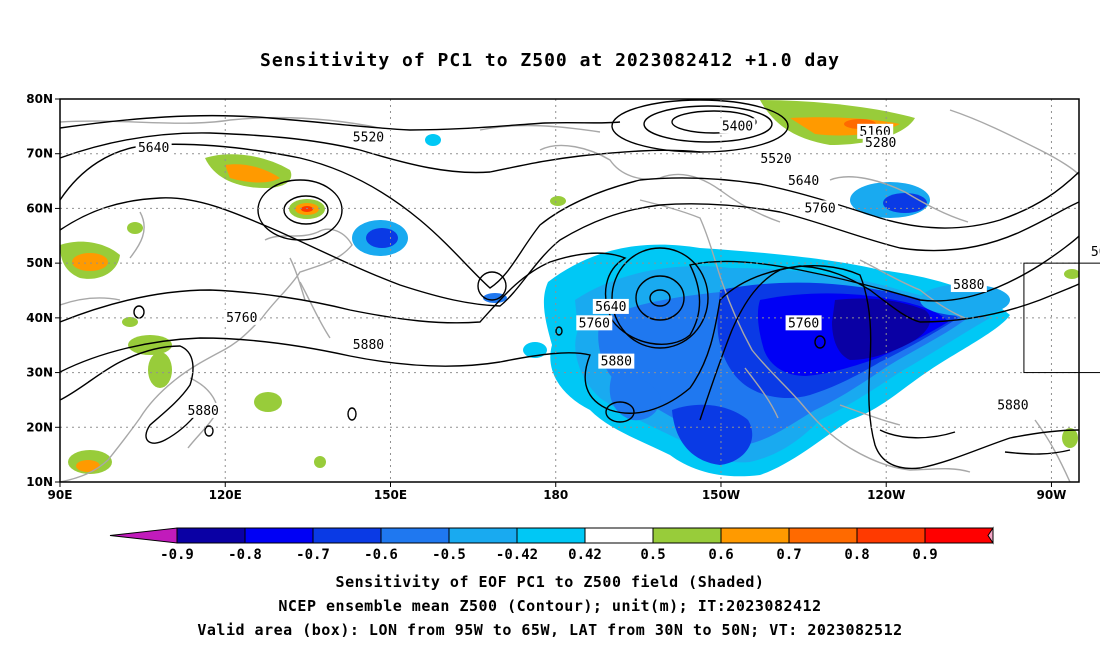 The height and width of the screenshot is (650, 1100). I want to click on colorbar-label: -0.9, so click(177, 555).